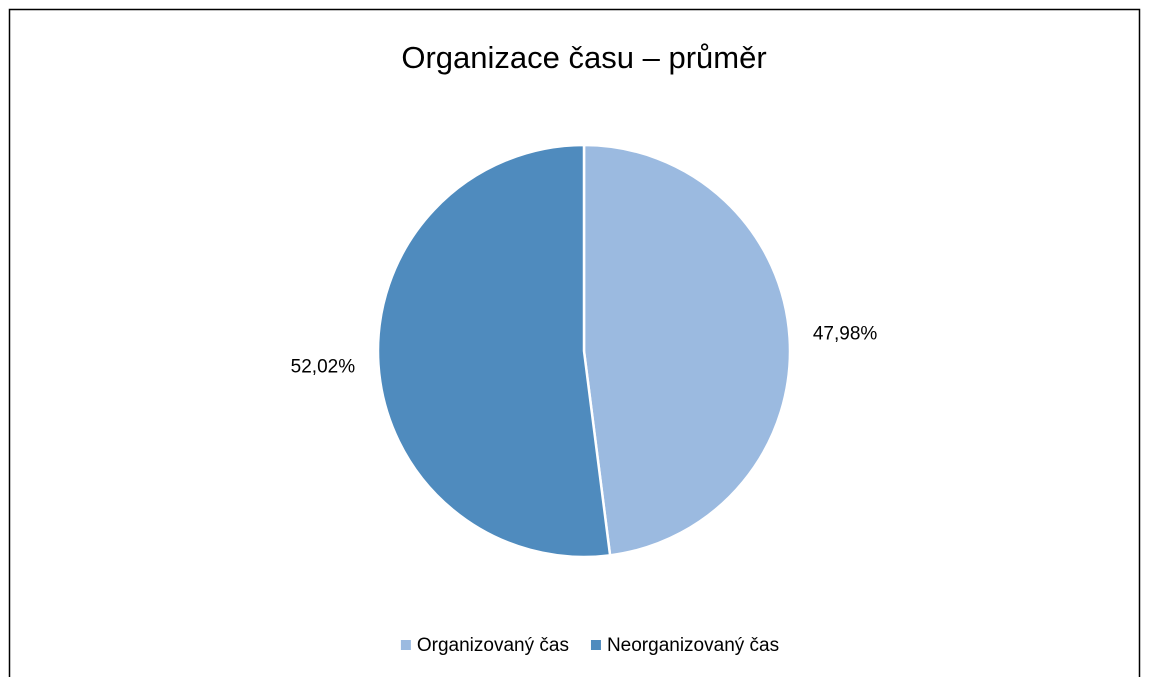 The height and width of the screenshot is (677, 1149). What do you see at coordinates (493, 645) in the screenshot?
I see `legend-label: Organizovaný čas` at bounding box center [493, 645].